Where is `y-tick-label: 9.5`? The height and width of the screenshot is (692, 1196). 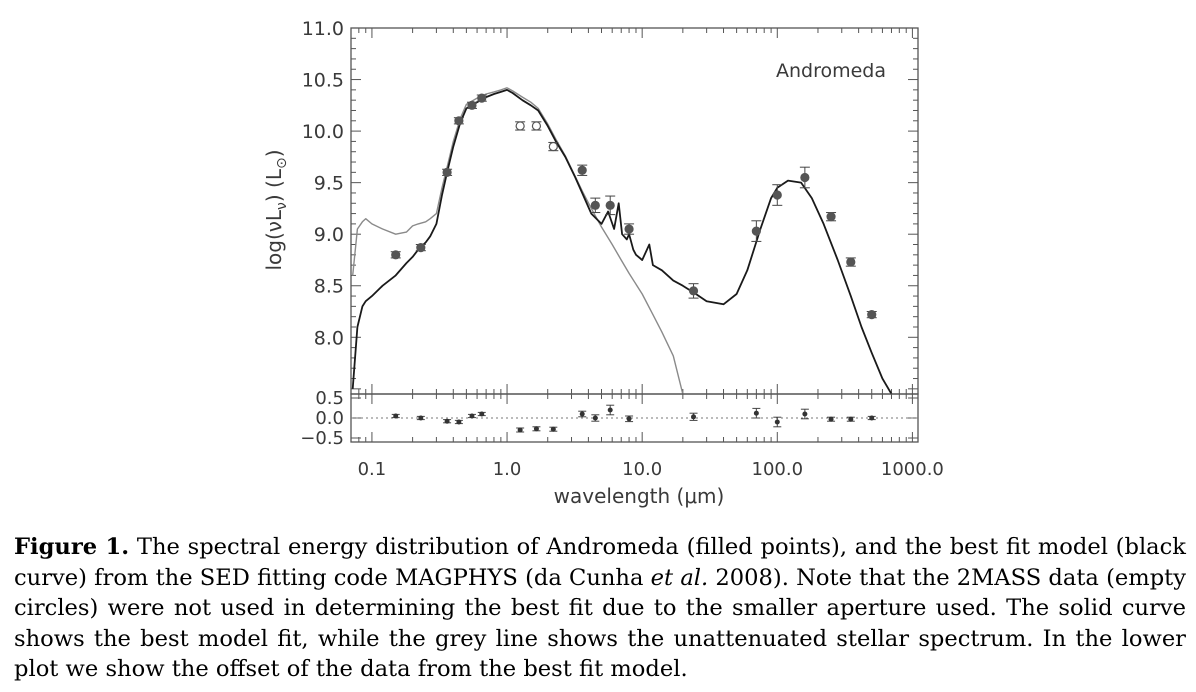
y-tick-label: 9.5 is located at coordinates (329, 184).